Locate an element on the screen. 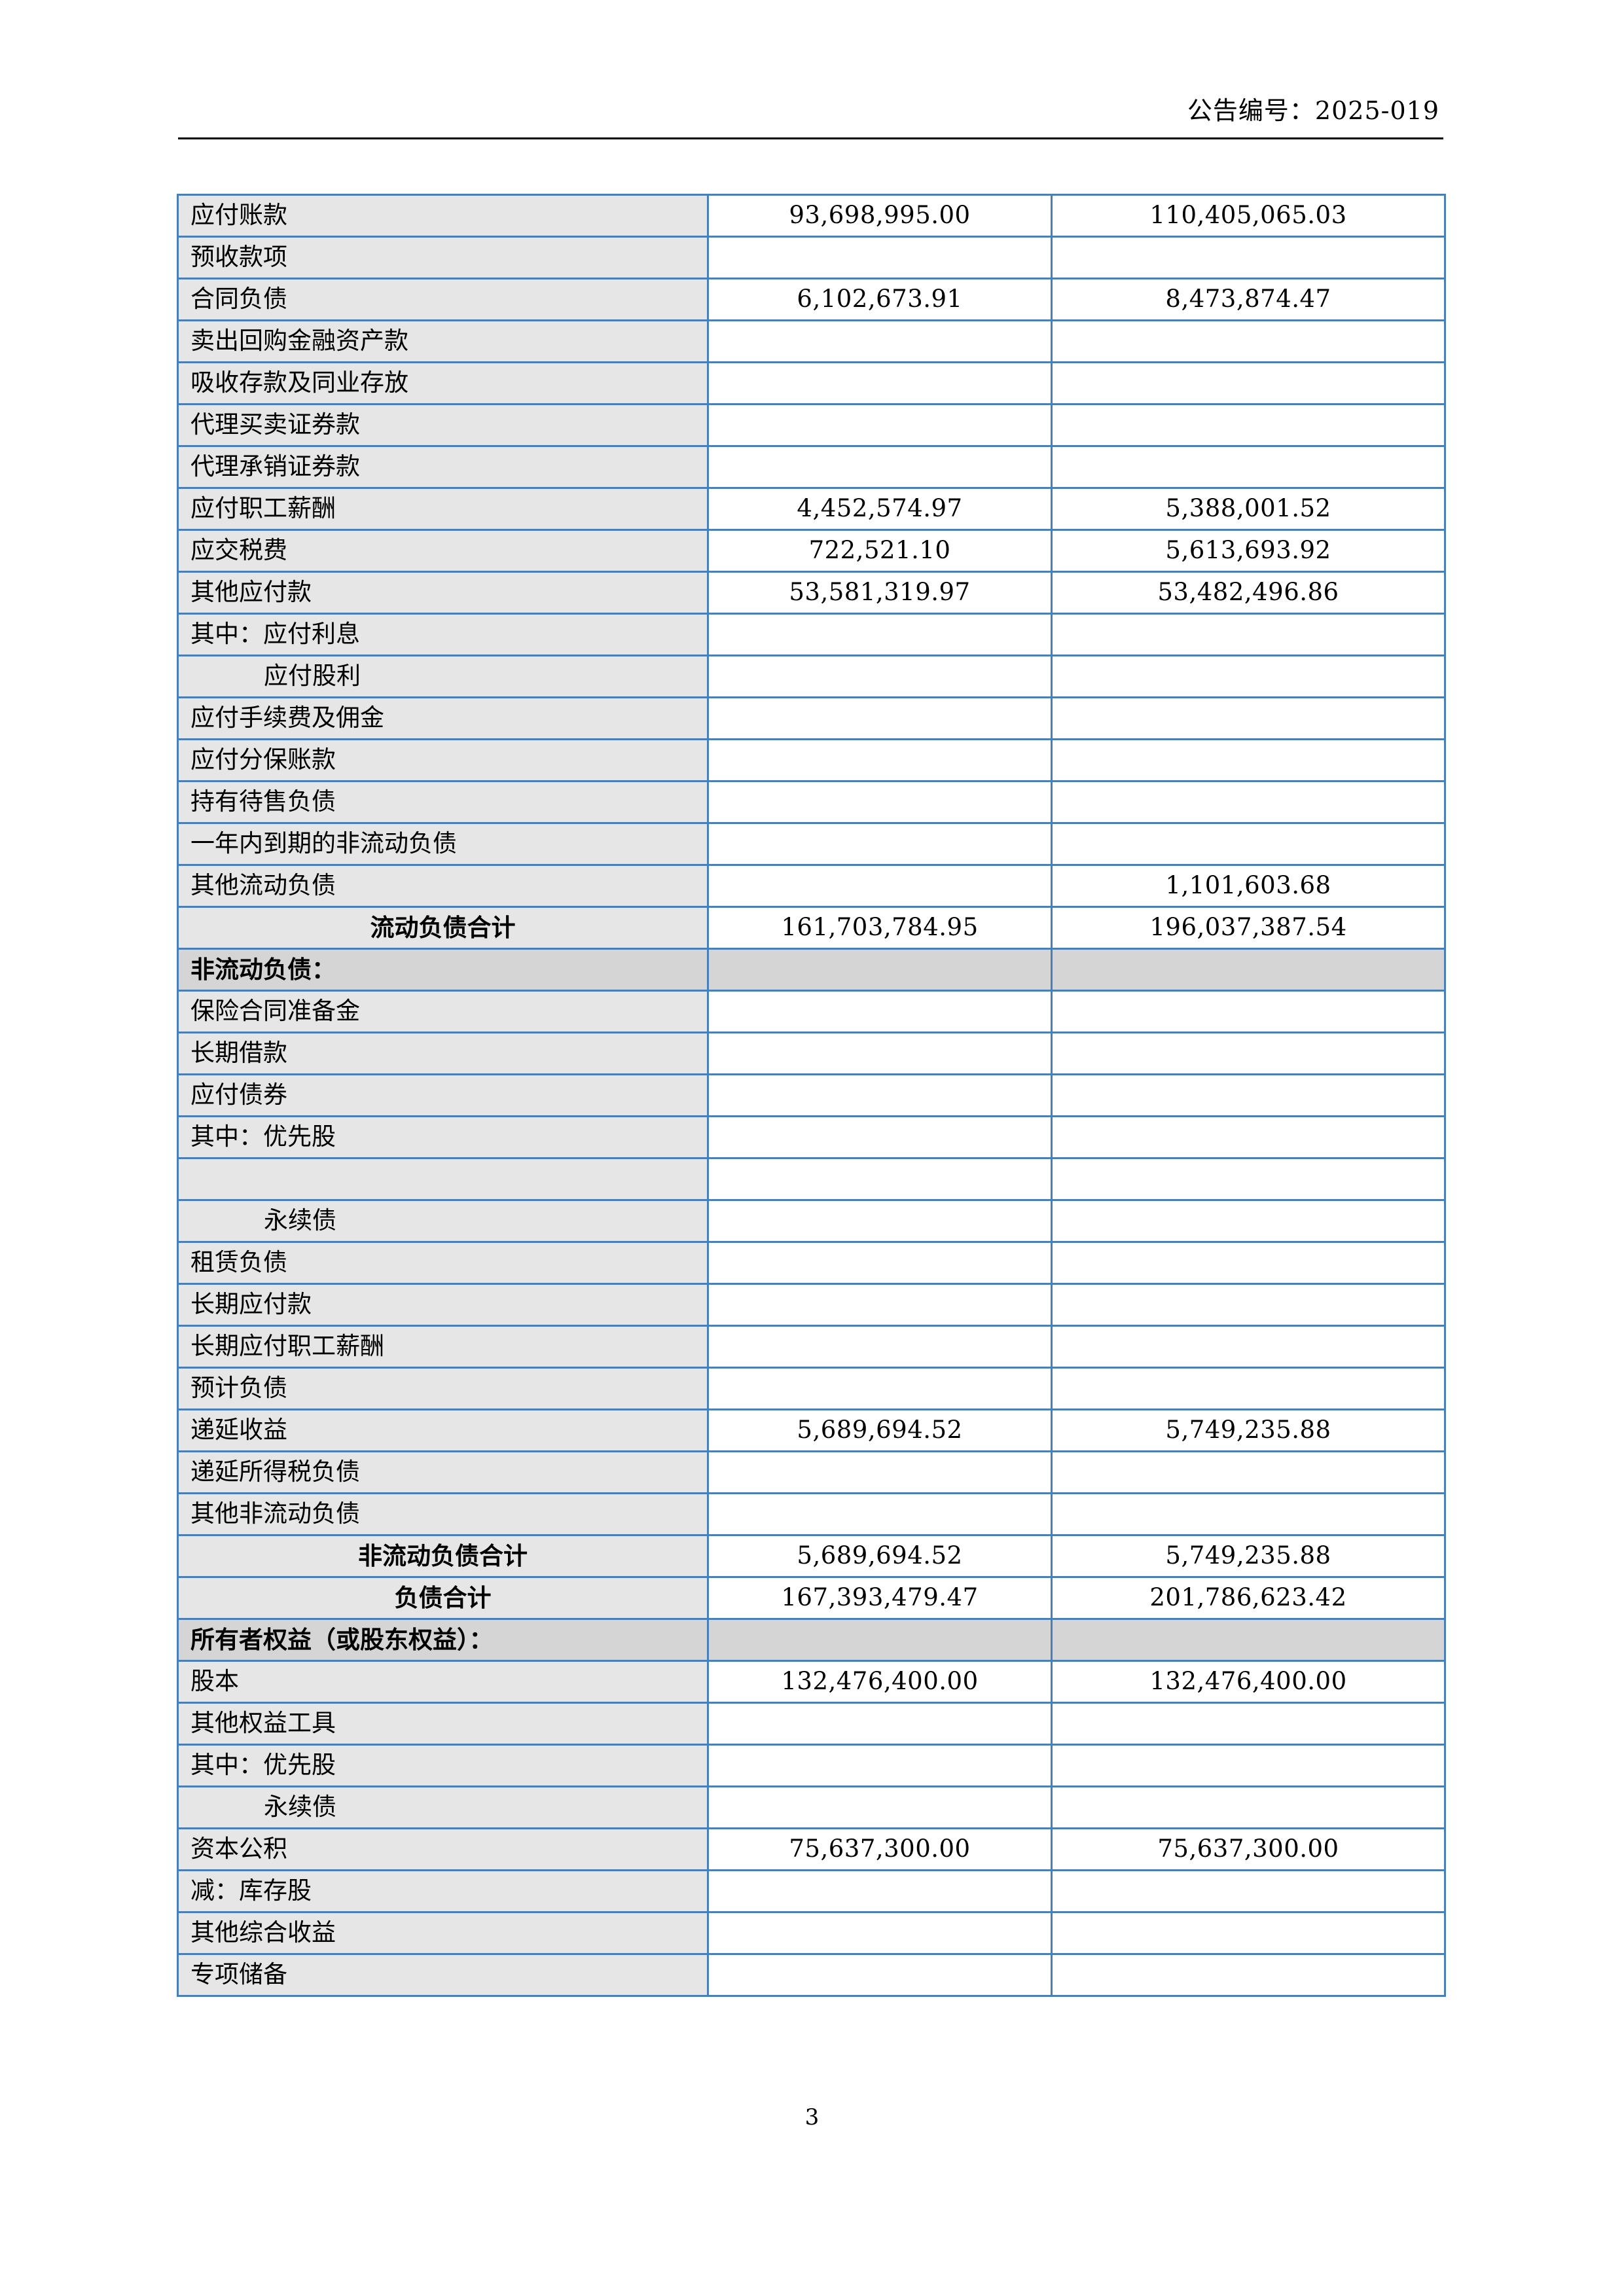 Image resolution: width=1624 pixels, height=2296 pixels. table-row: 代理买卖证券款 is located at coordinates (811, 425).